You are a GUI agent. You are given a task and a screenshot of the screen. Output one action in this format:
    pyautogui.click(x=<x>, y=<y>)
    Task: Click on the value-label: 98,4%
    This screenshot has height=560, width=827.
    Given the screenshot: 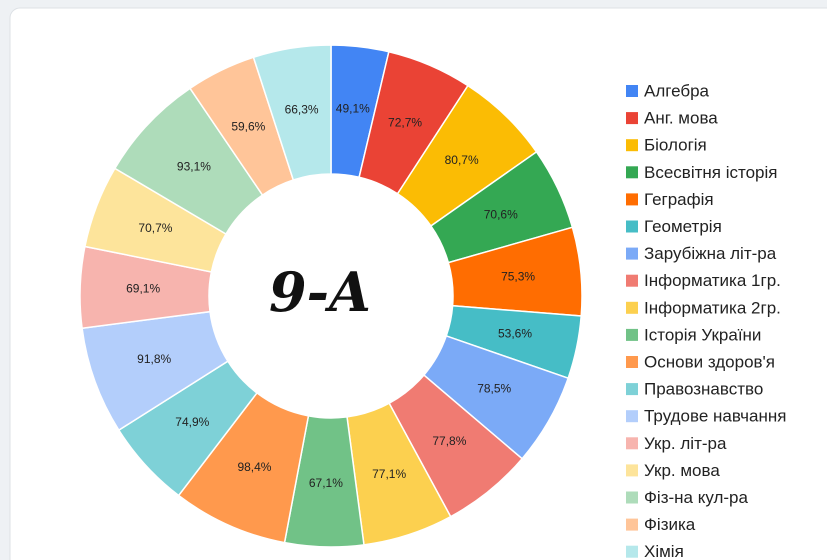 What is the action you would take?
    pyautogui.click(x=254, y=467)
    